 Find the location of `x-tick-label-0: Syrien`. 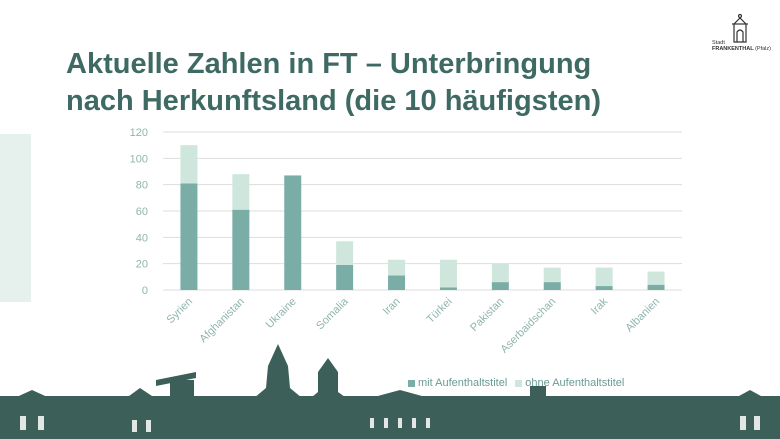

x-tick-label-0: Syrien is located at coordinates (180, 311).